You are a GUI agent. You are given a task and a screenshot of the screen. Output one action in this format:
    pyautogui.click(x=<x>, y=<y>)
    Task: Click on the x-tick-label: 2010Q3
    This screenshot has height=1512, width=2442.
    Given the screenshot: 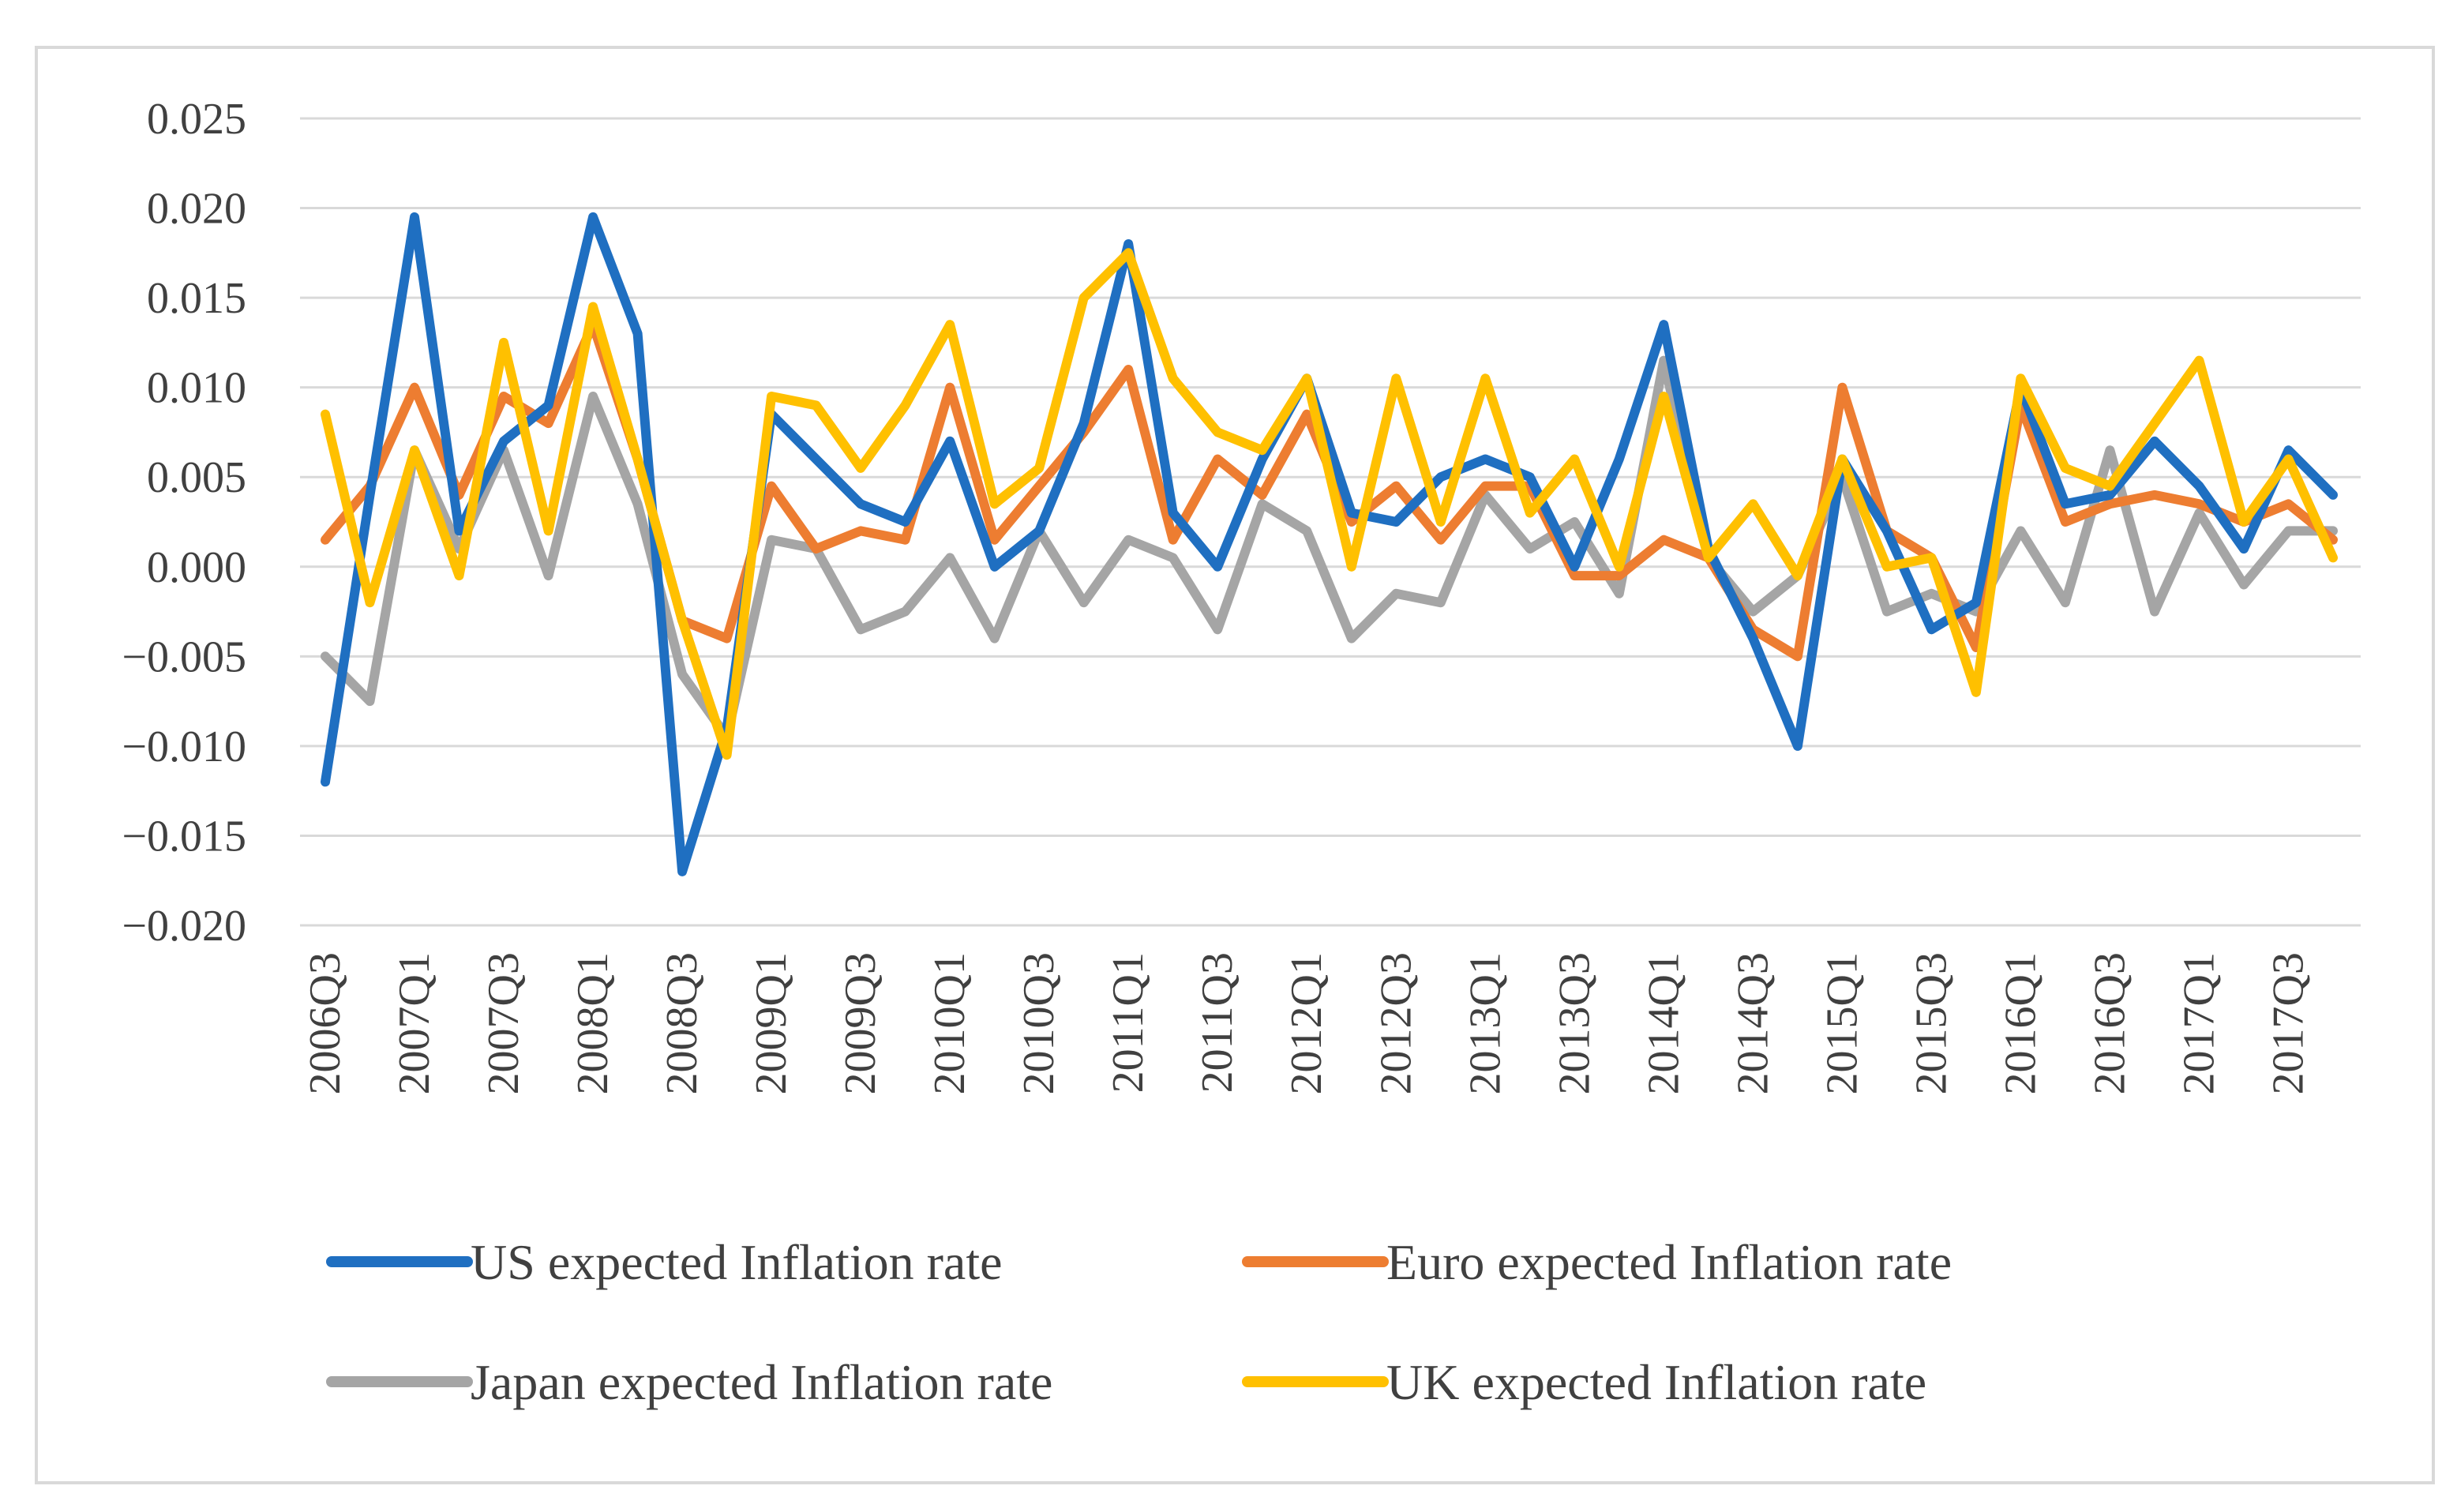 What is the action you would take?
    pyautogui.click(x=1039, y=1023)
    